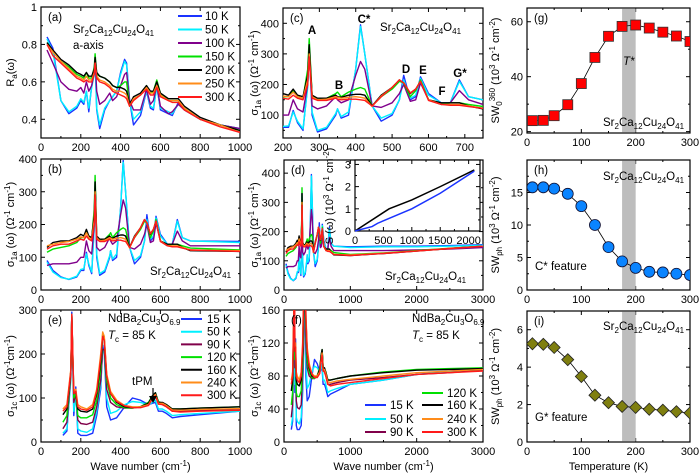 The width and height of the screenshot is (700, 473). I want to click on x-tick-label: 300, so click(319, 148).